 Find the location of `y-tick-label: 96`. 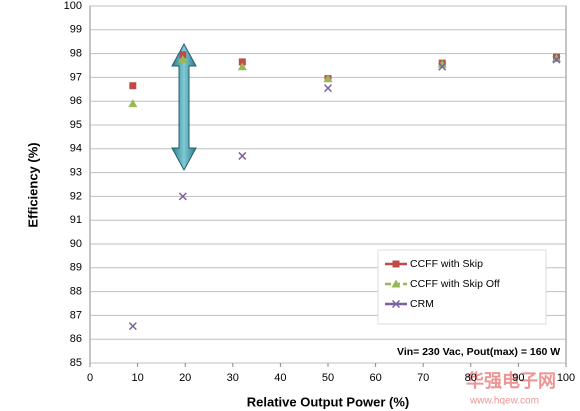

y-tick-label: 96 is located at coordinates (76, 101).